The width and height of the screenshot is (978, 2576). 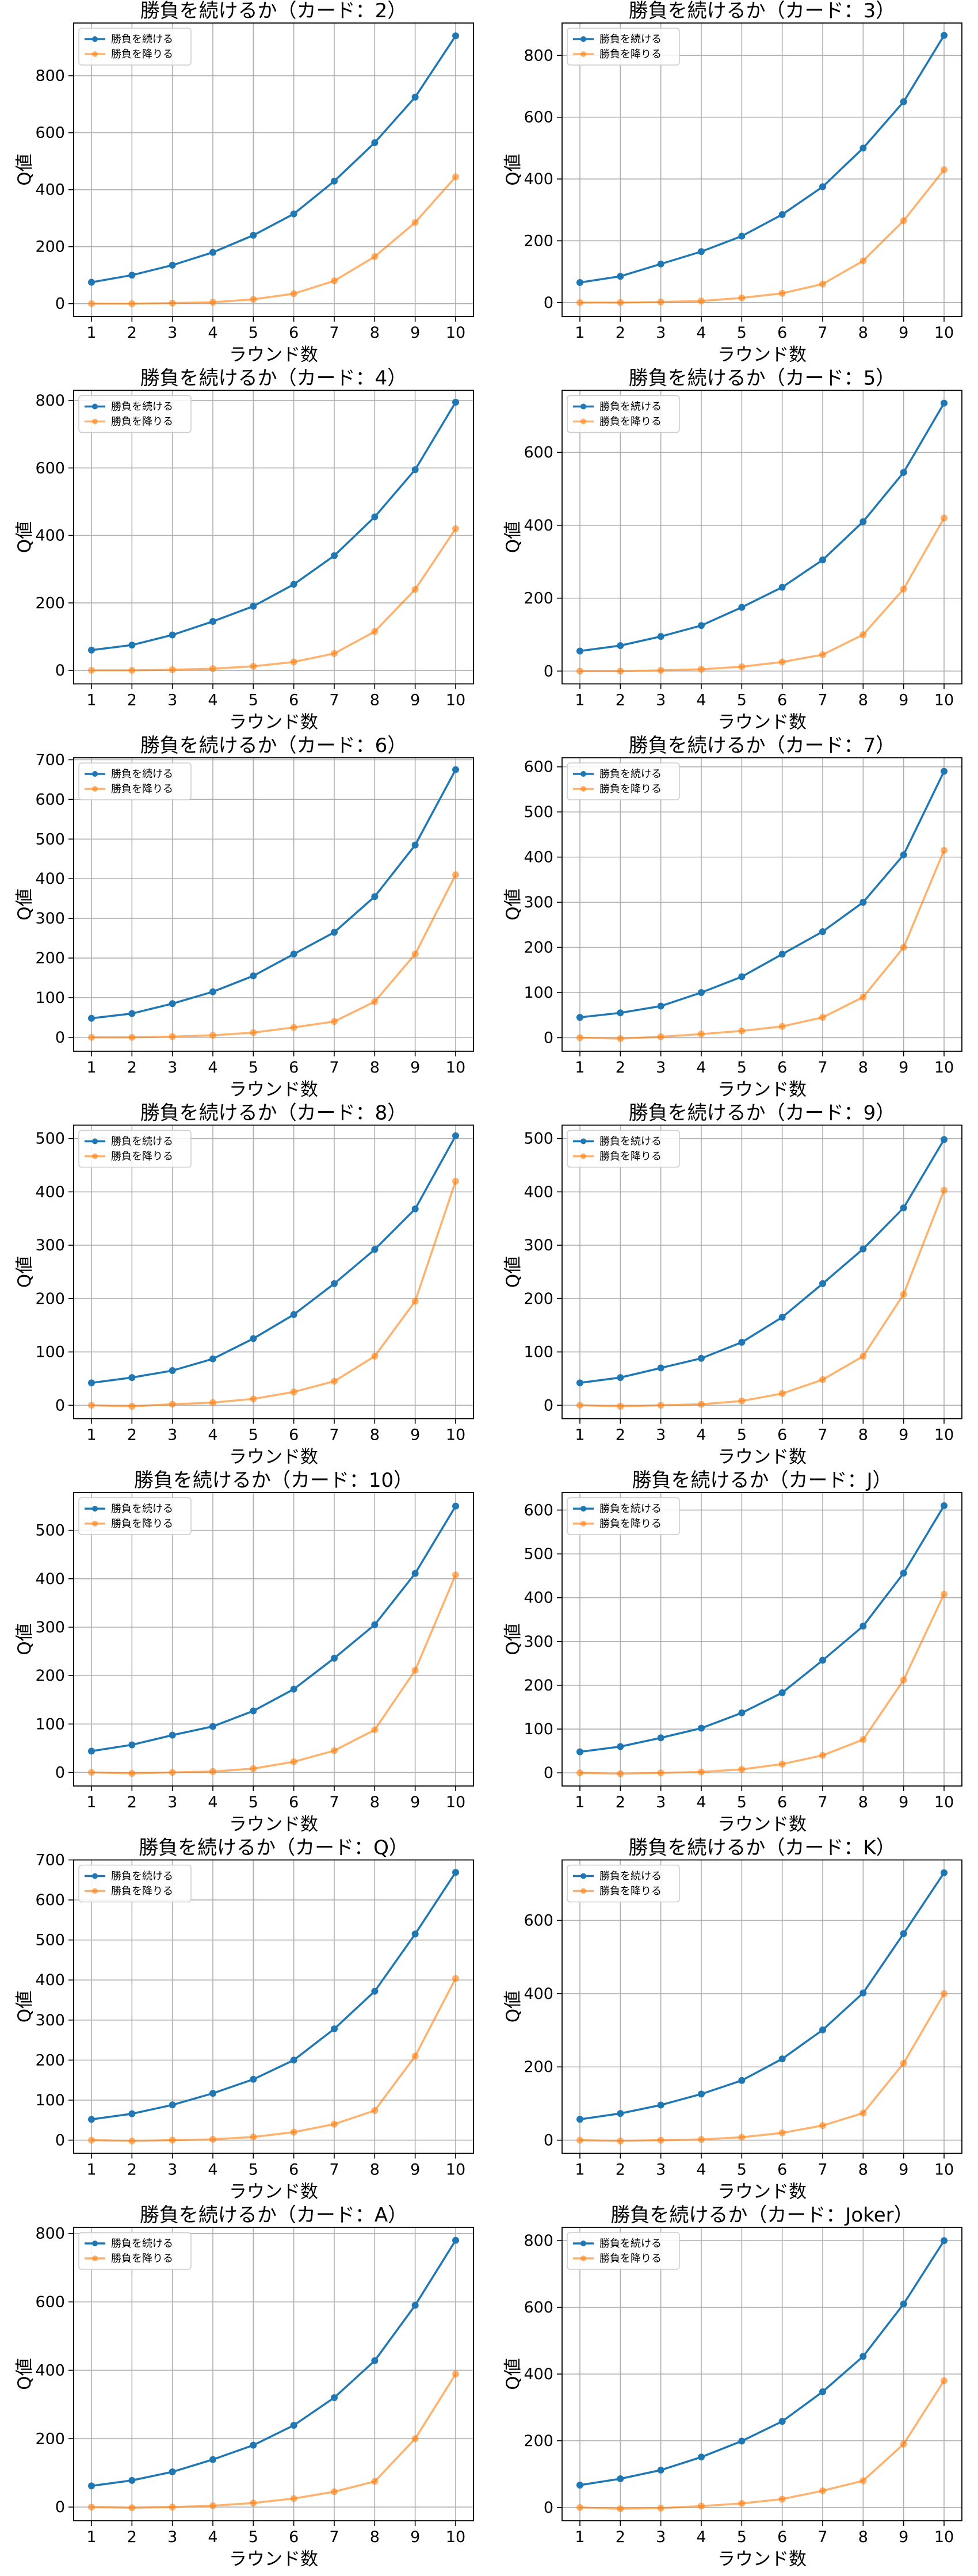 What do you see at coordinates (762, 1639) in the screenshot?
I see `grid` at bounding box center [762, 1639].